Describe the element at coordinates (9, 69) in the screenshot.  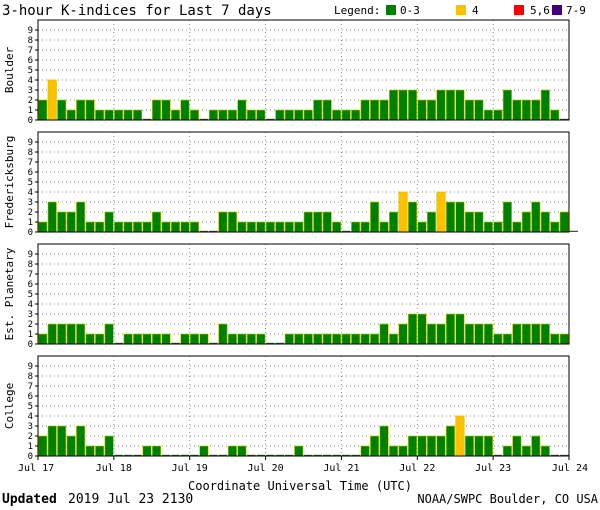
I see `panel-label: Boulder` at that location.